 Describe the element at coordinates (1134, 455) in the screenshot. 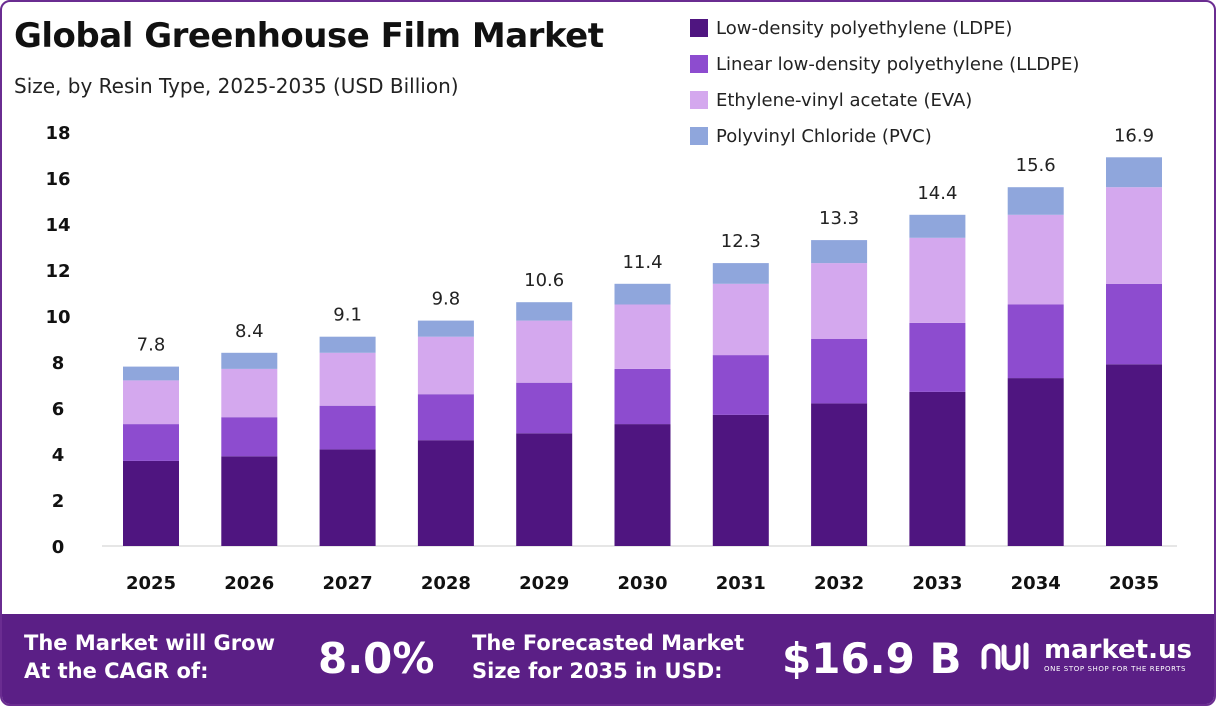

I see `bar-2035-low-density-polyethylene-ldpe` at that location.